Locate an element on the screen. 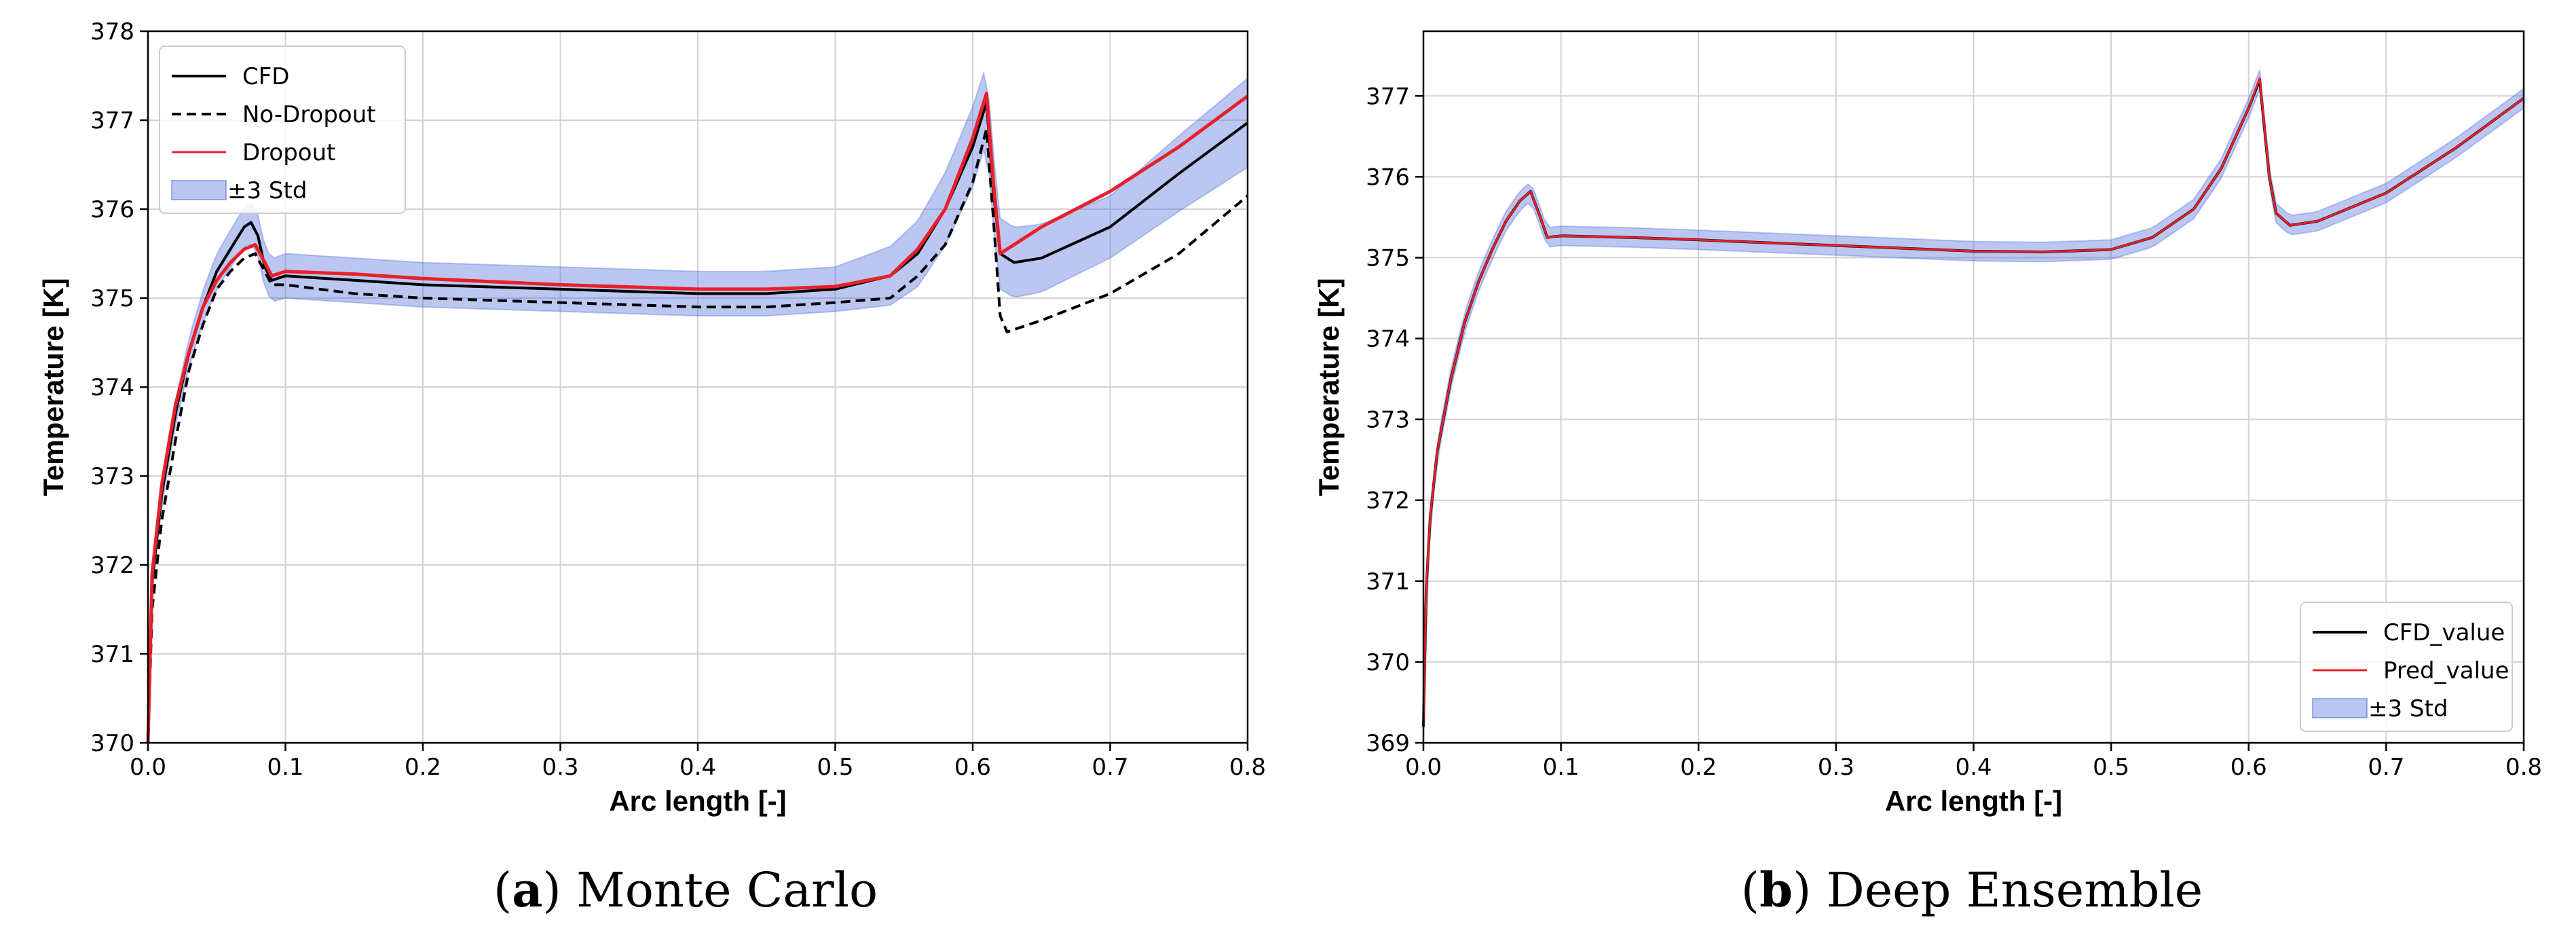  y-ticks: 369 370 371 372 373 374 375 376 377 is located at coordinates (1395, 420).